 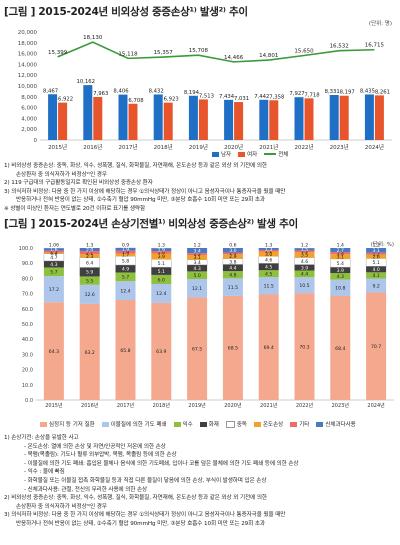 I want to click on segment-label: 68.5, so click(x=233, y=349).